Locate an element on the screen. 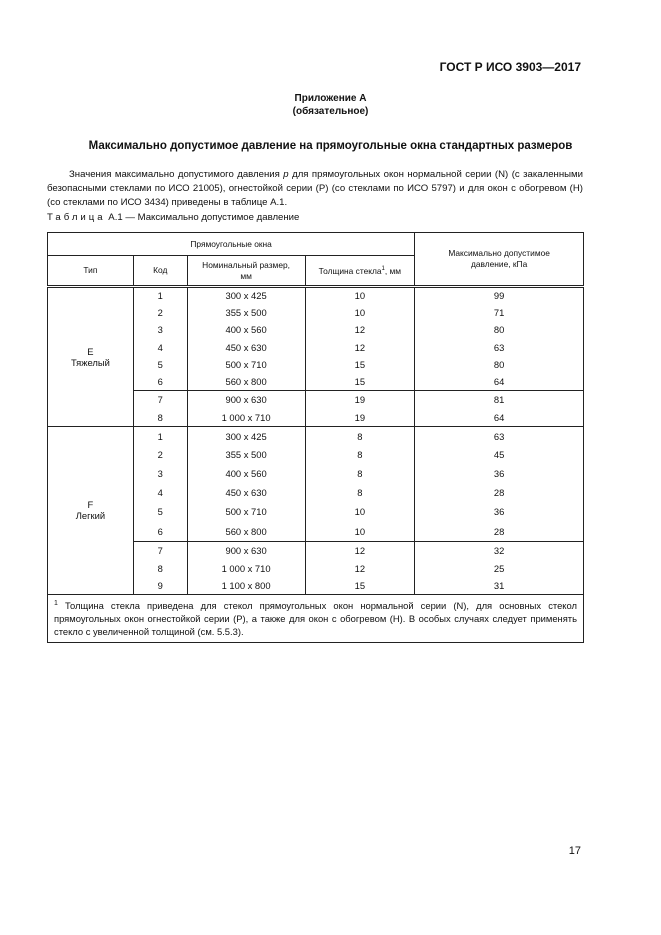  table-row: 4 450 x 630 8 28 is located at coordinates (316, 493).